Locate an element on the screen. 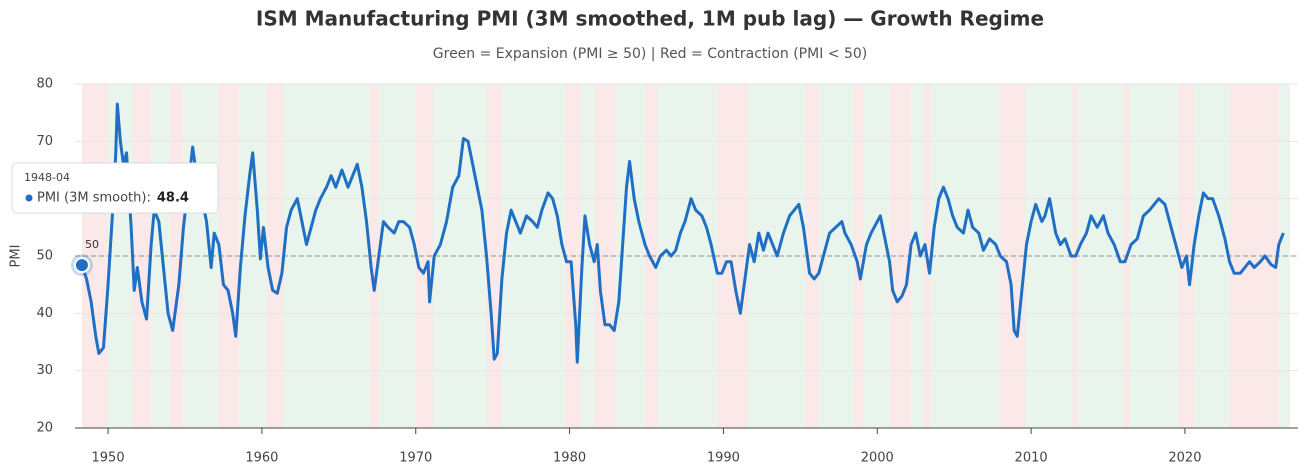  tooltip-box is located at coordinates (115, 188).